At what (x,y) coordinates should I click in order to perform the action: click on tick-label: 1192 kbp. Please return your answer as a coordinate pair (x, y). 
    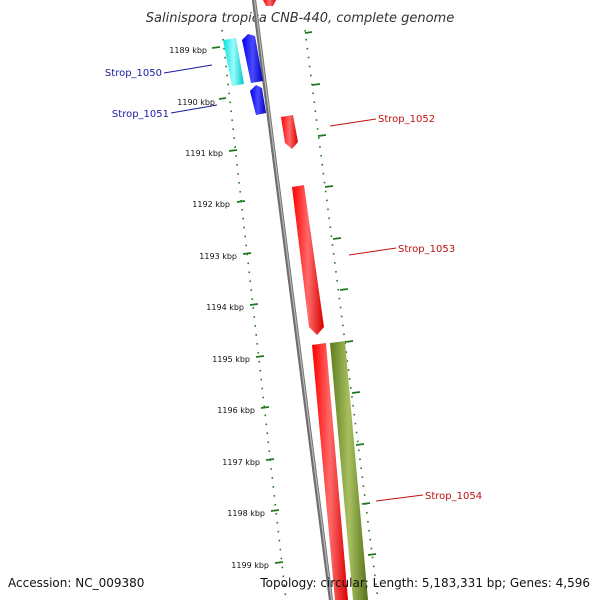
    Looking at the image, I should click on (211, 204).